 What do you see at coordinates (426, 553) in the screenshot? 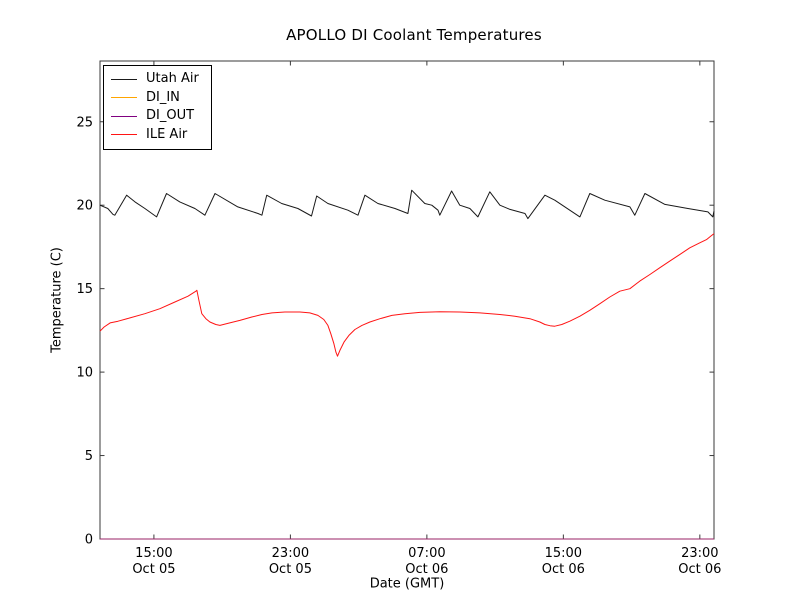
I see `x-tick-label-time: 07:00` at bounding box center [426, 553].